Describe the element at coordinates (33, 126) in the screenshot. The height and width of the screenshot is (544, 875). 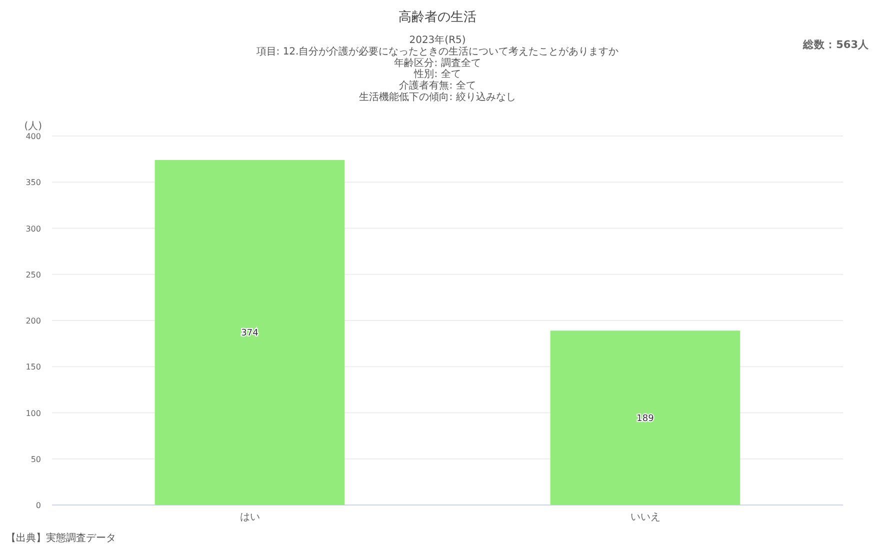
I see `y-axis-title: (人)` at that location.